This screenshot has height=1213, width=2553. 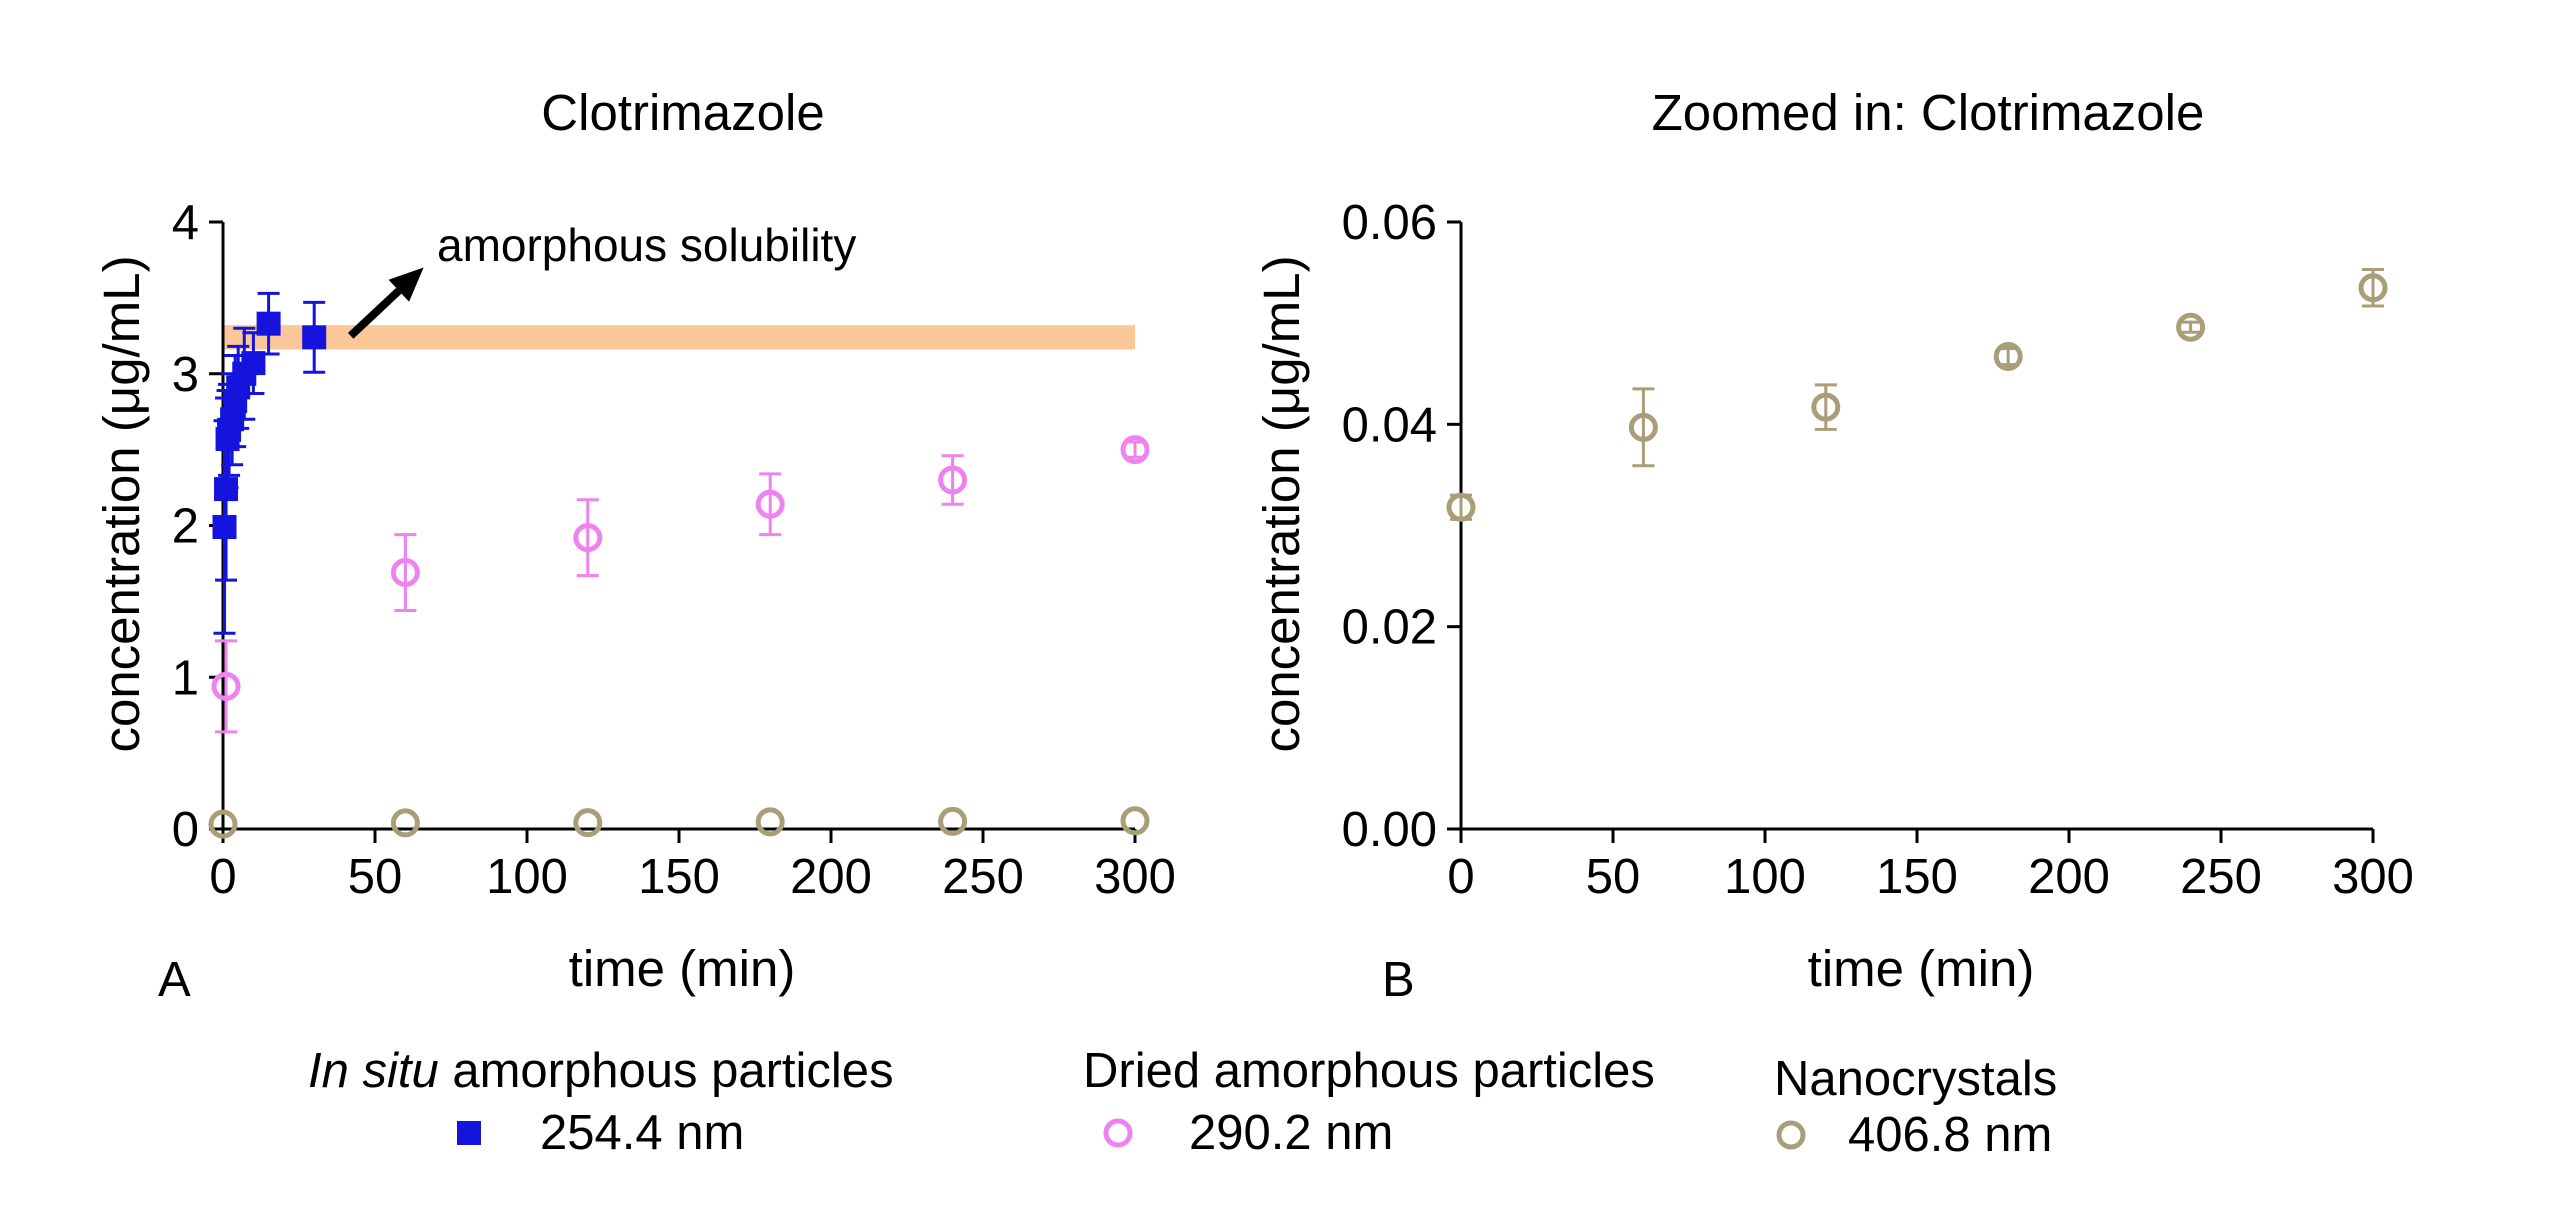 I want to click on panel-a-annotation: amorphous solubility, so click(x=601, y=279).